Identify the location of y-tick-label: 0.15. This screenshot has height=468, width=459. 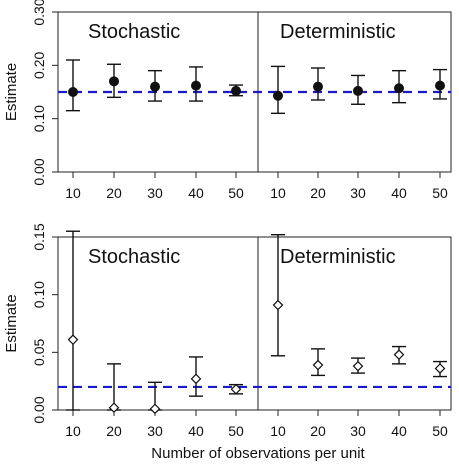
(39, 236).